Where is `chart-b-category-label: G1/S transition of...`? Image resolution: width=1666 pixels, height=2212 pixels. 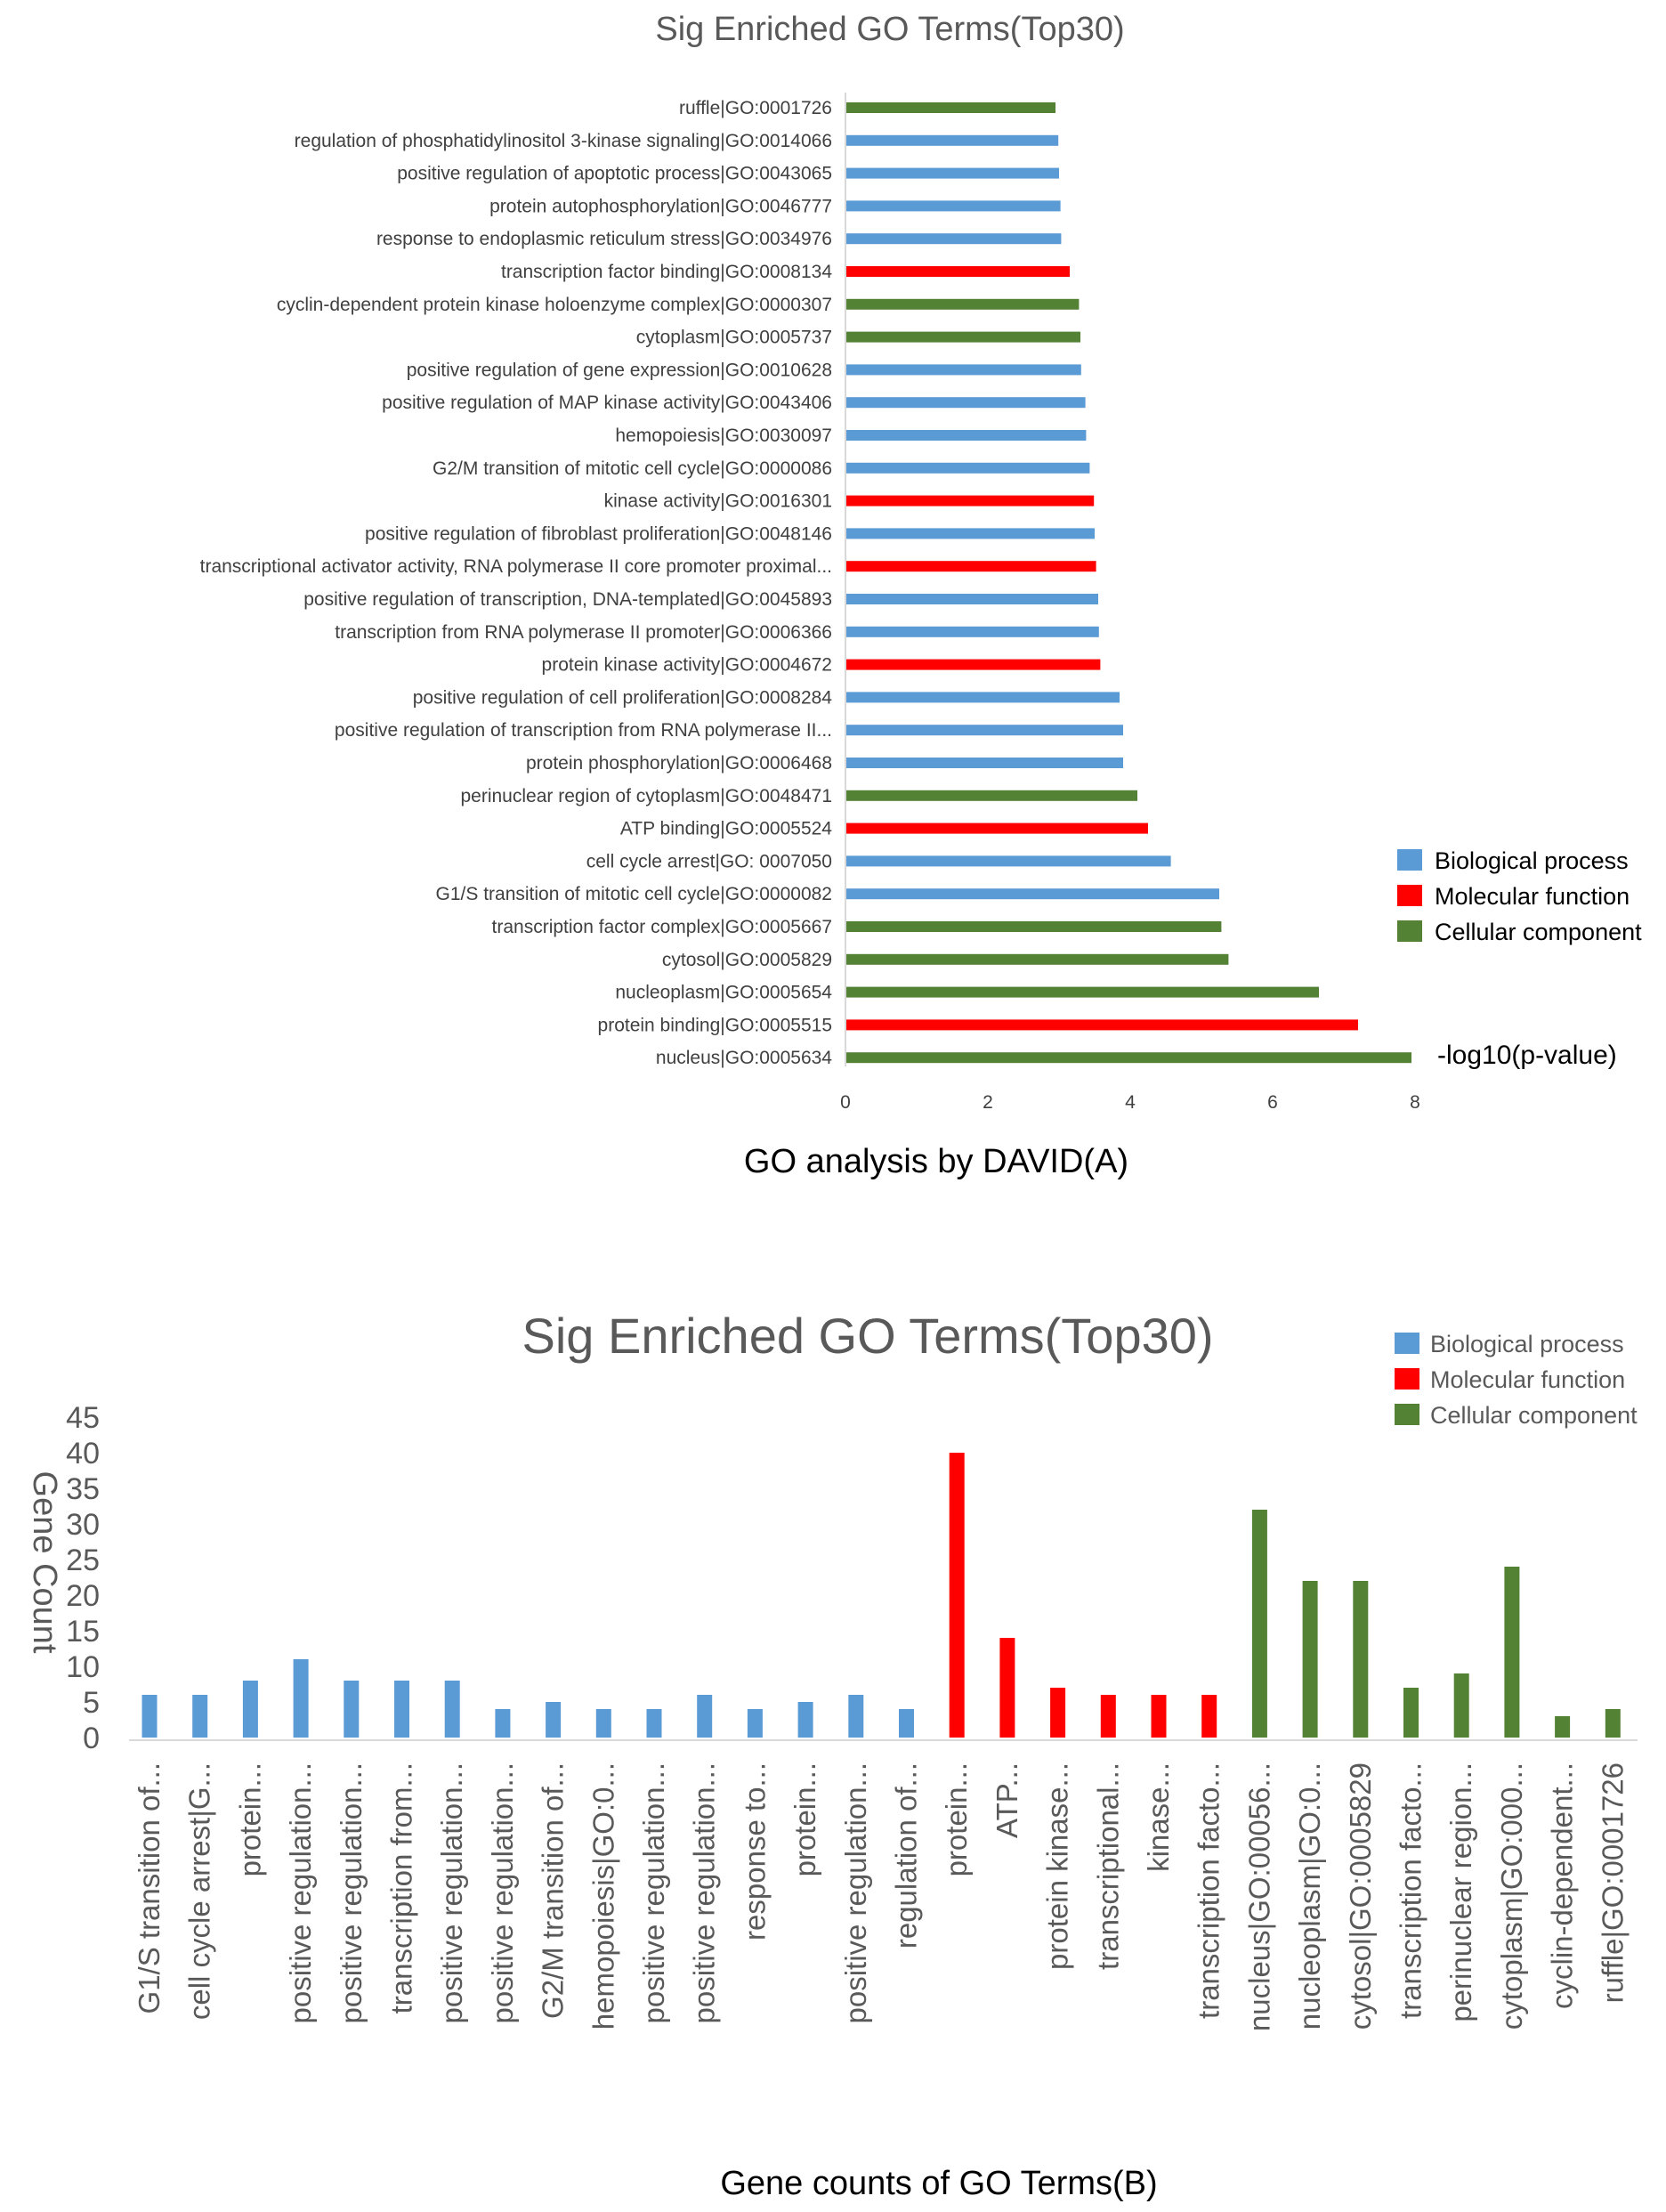 chart-b-category-label: G1/S transition of... is located at coordinates (149, 1887).